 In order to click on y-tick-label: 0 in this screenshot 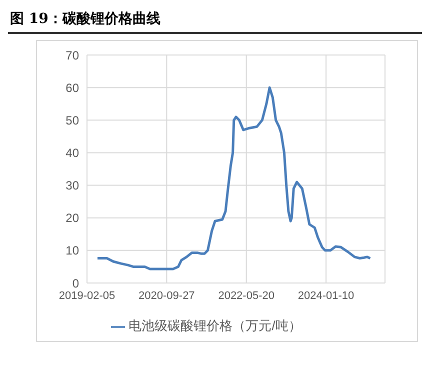, I will do `click(76, 283)`.